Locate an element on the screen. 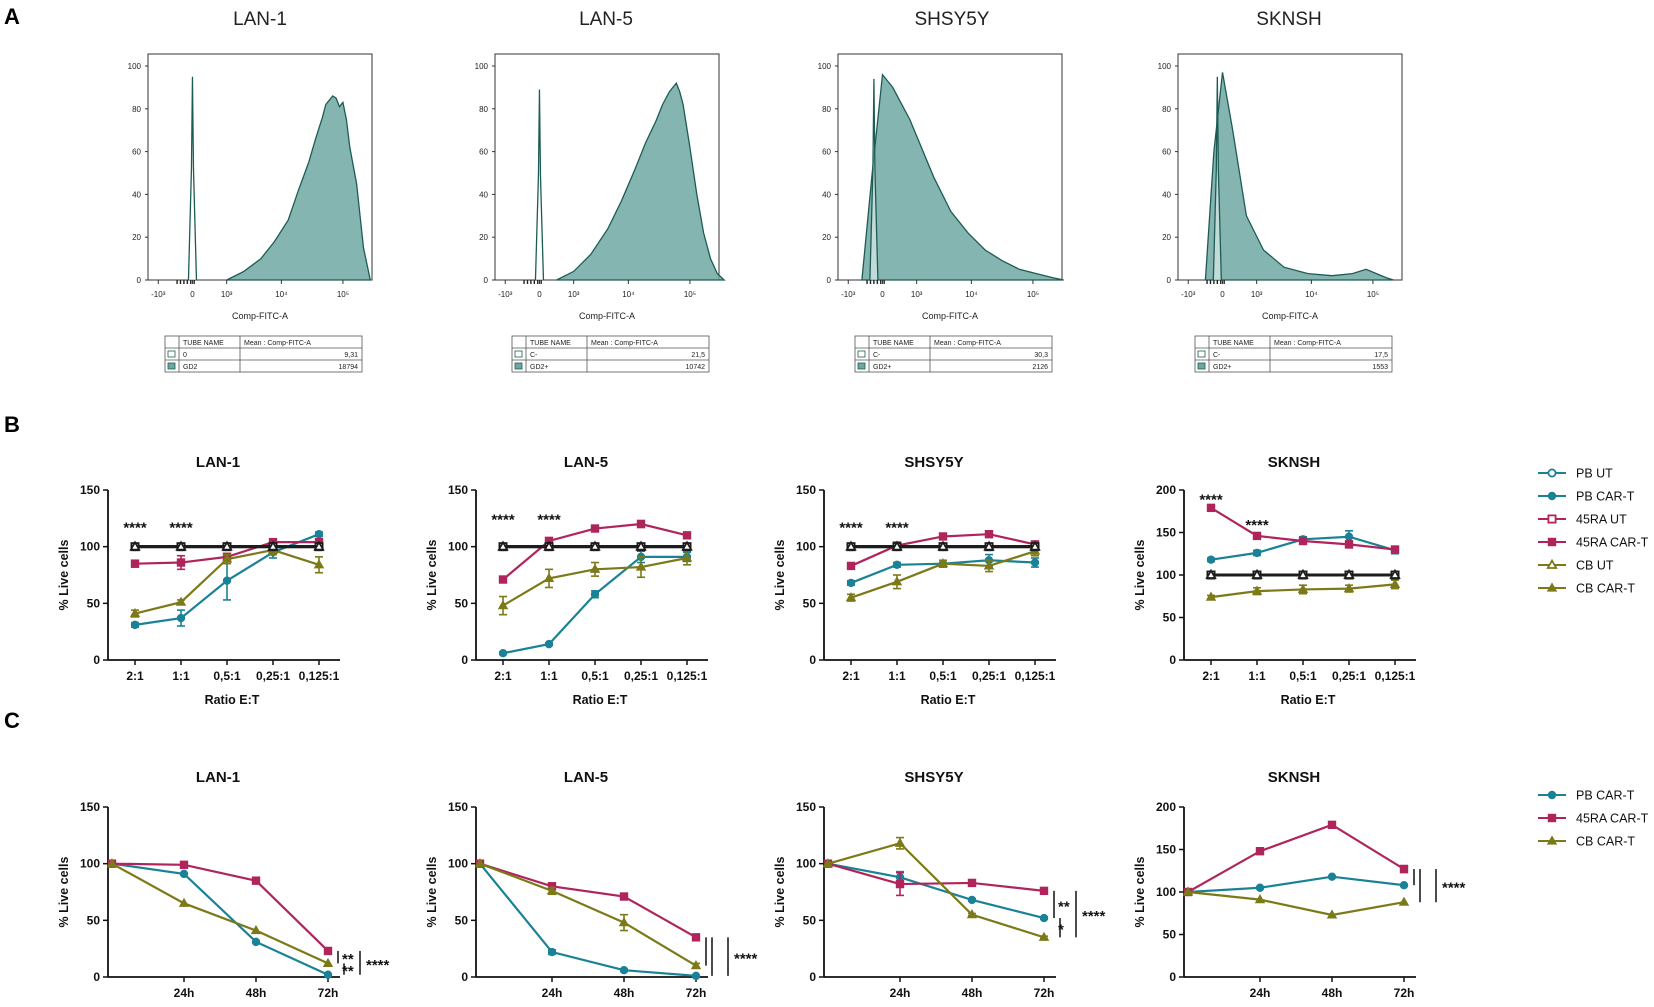  table-mean-value: 2126 is located at coordinates (1040, 367).